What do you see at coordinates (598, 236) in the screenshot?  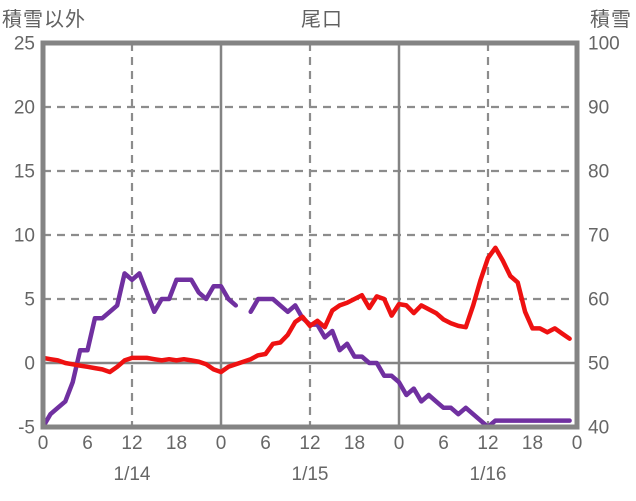 I see `y-right-tick-label: 70` at bounding box center [598, 236].